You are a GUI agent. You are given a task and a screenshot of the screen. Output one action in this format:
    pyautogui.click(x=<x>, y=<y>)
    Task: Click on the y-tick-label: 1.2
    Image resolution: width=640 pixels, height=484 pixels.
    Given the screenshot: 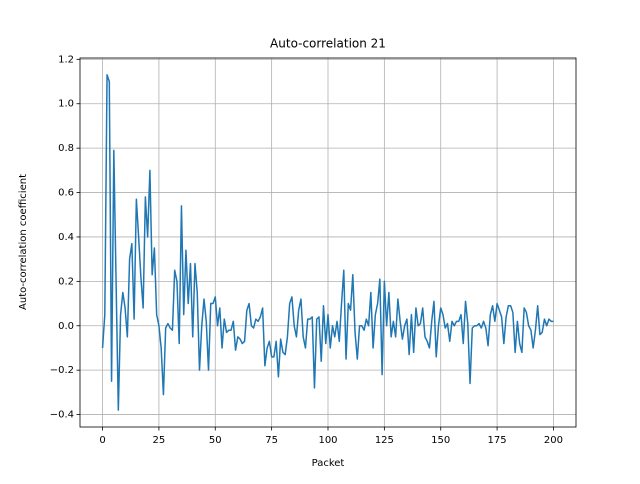 What is the action you would take?
    pyautogui.click(x=66, y=59)
    